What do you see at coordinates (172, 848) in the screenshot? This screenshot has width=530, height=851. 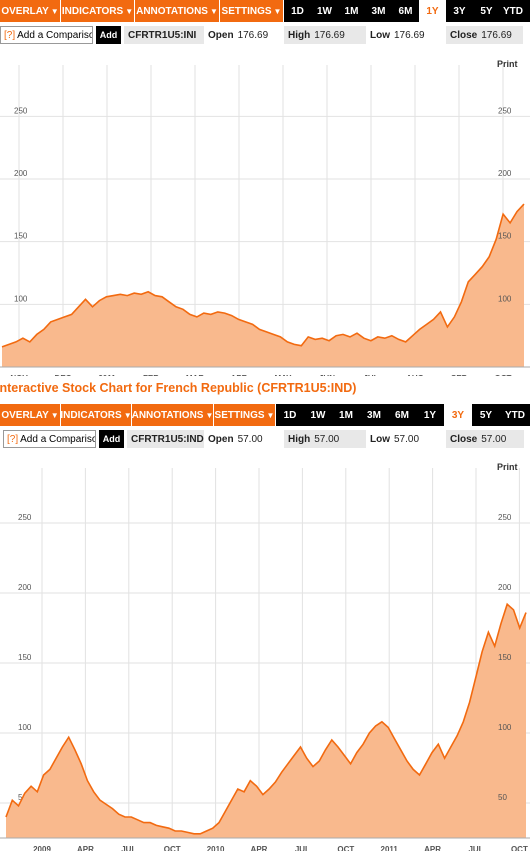 I see `x-tick-label: OCT` at bounding box center [172, 848].